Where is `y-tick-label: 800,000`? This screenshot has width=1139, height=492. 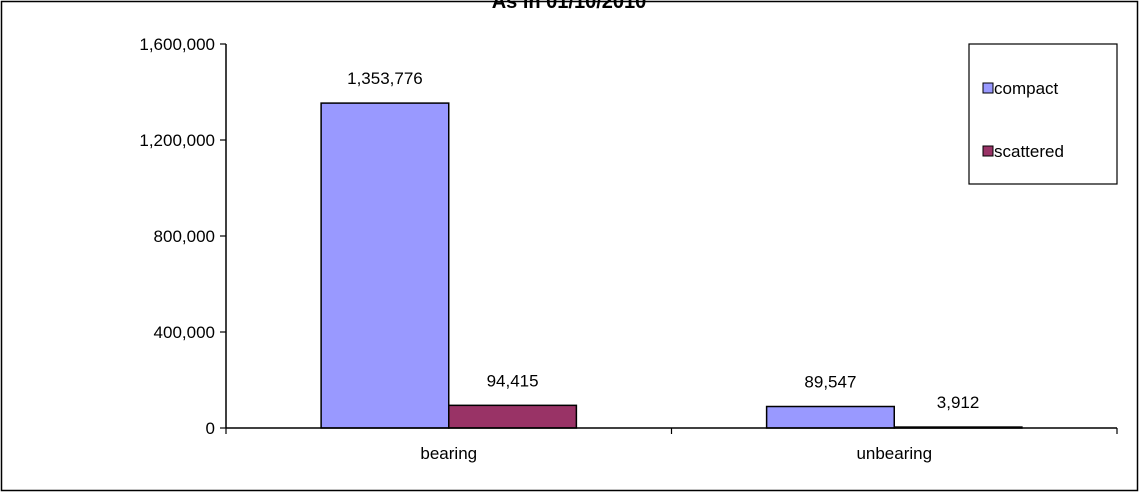
y-tick-label: 800,000 is located at coordinates (184, 236).